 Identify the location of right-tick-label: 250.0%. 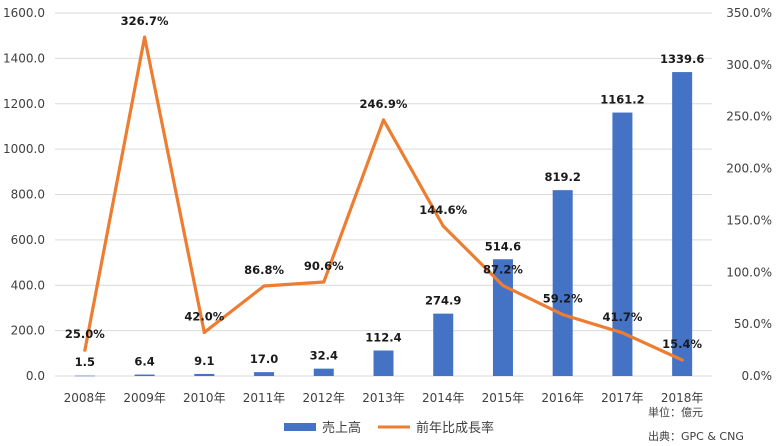
(749, 117).